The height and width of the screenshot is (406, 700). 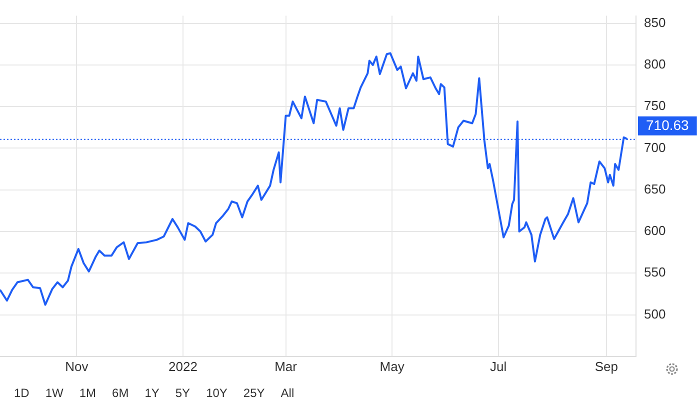 I want to click on x-tick-label: Nov, so click(x=77, y=366).